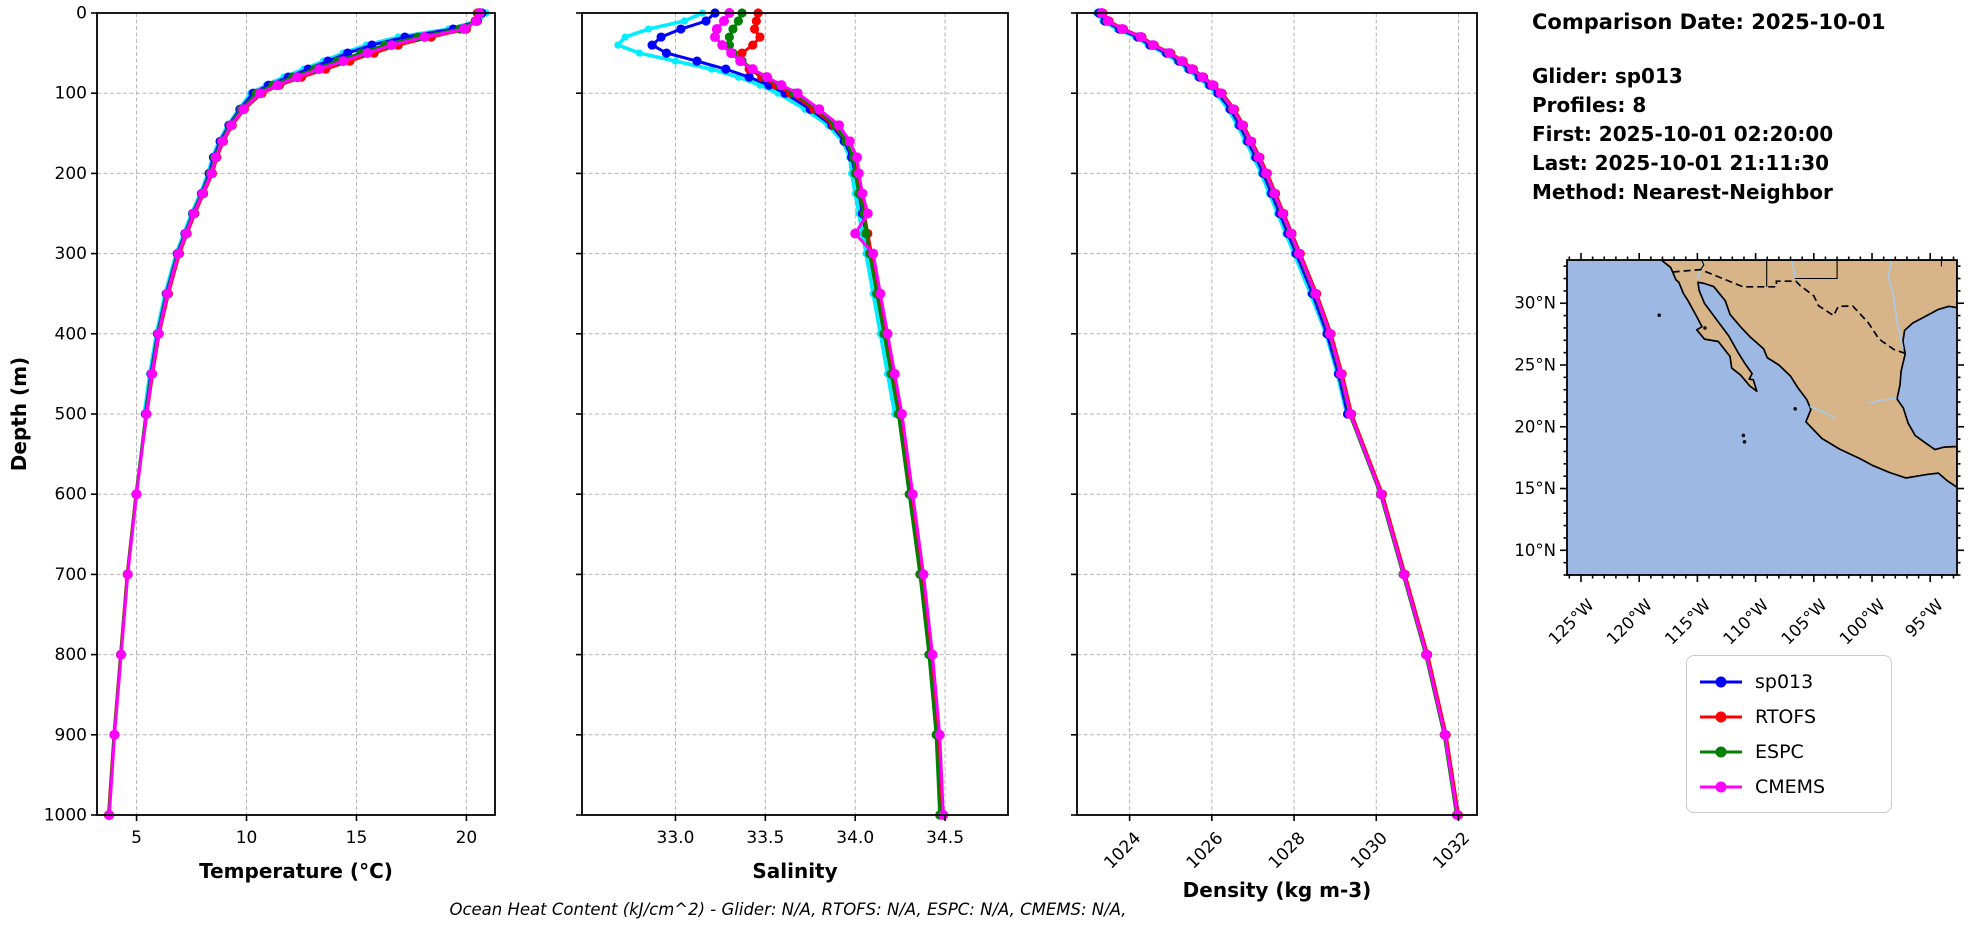 The image size is (1978, 934). I want to click on xtick-label: 1030, so click(1369, 850).